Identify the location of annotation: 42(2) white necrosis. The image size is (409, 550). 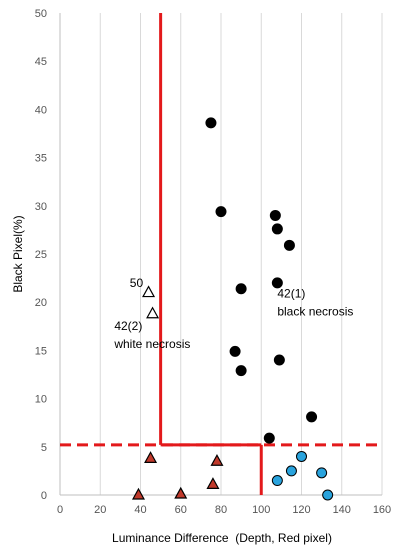
(151, 335).